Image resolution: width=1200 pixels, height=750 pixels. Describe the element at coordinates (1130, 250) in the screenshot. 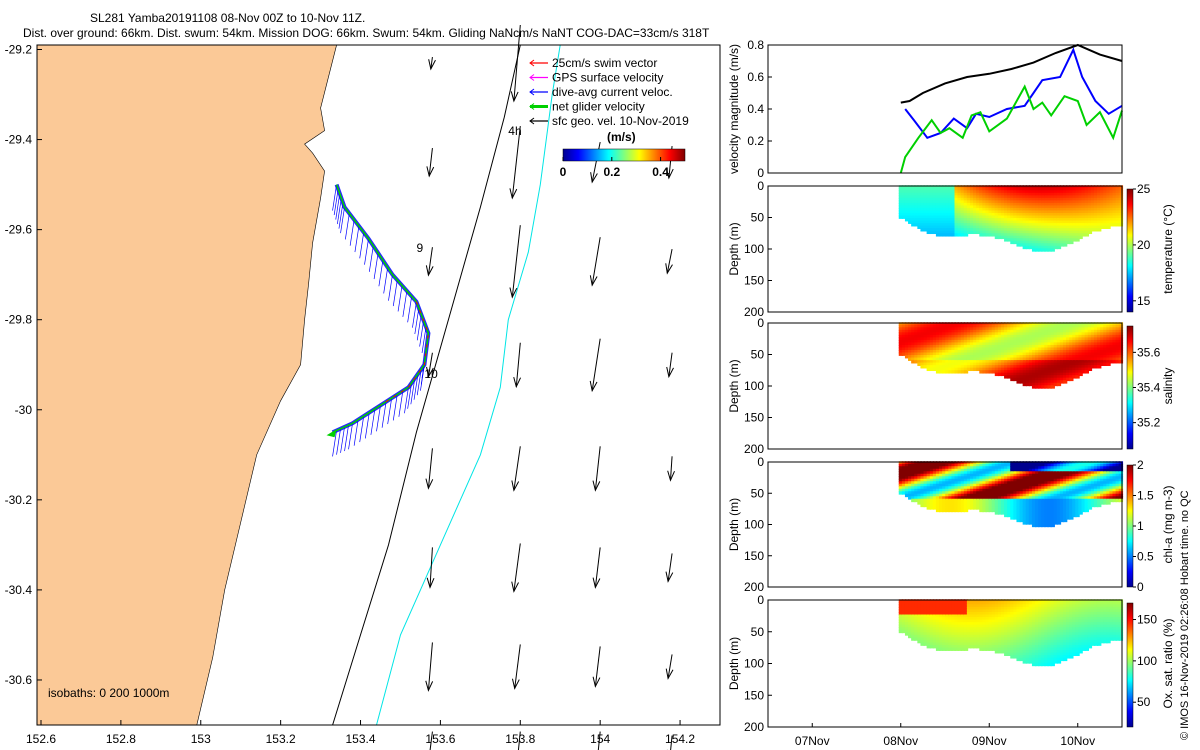

I see `temperature-colorbar` at that location.